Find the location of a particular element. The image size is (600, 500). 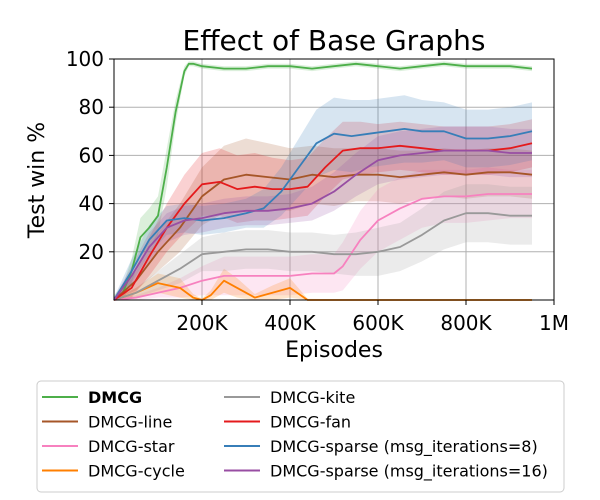

y-tick-label: 80 is located at coordinates (91, 107).